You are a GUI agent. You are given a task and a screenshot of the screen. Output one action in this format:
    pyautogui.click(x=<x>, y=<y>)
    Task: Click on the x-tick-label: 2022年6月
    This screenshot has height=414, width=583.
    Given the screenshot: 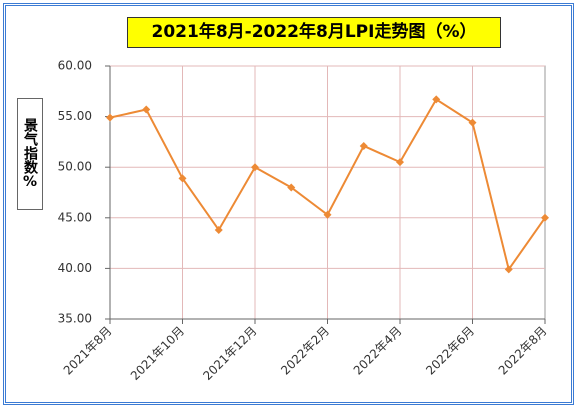 What is the action you would take?
    pyautogui.click(x=450, y=351)
    